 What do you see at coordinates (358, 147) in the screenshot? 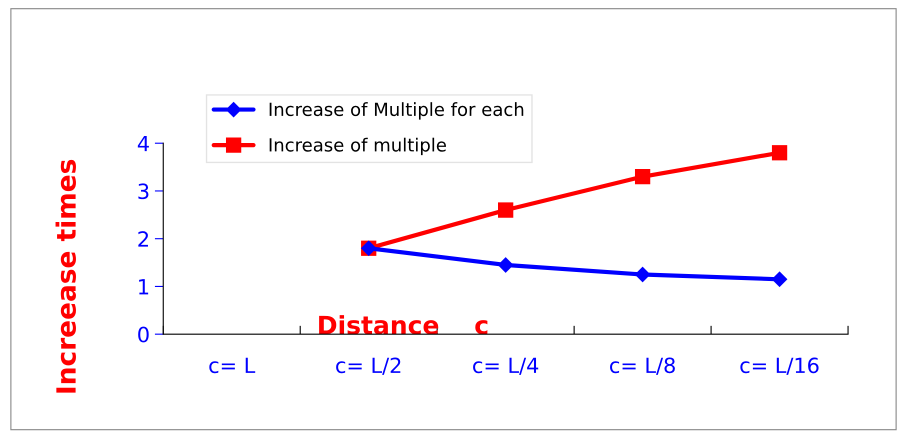
I see `legend-label: Increase of multiple` at bounding box center [358, 147].